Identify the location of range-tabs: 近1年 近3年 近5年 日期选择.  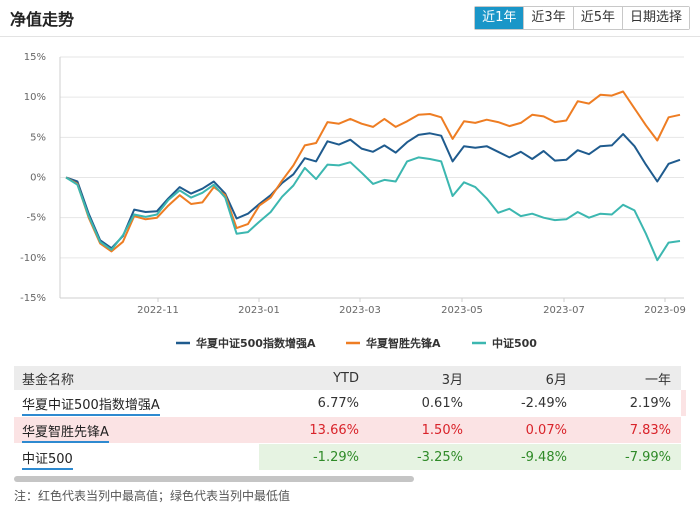
(582, 18).